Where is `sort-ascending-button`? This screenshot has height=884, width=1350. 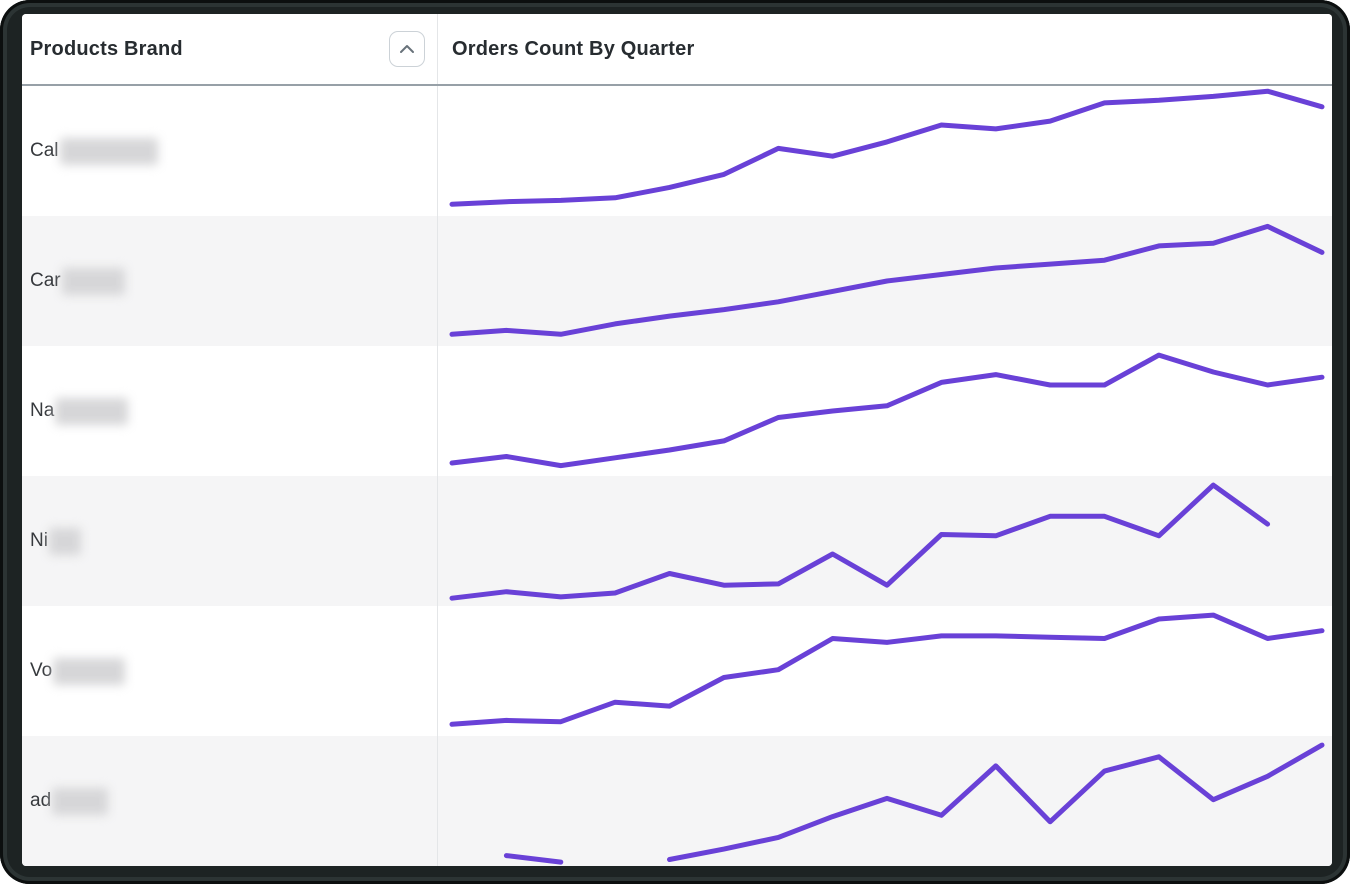 sort-ascending-button is located at coordinates (407, 49).